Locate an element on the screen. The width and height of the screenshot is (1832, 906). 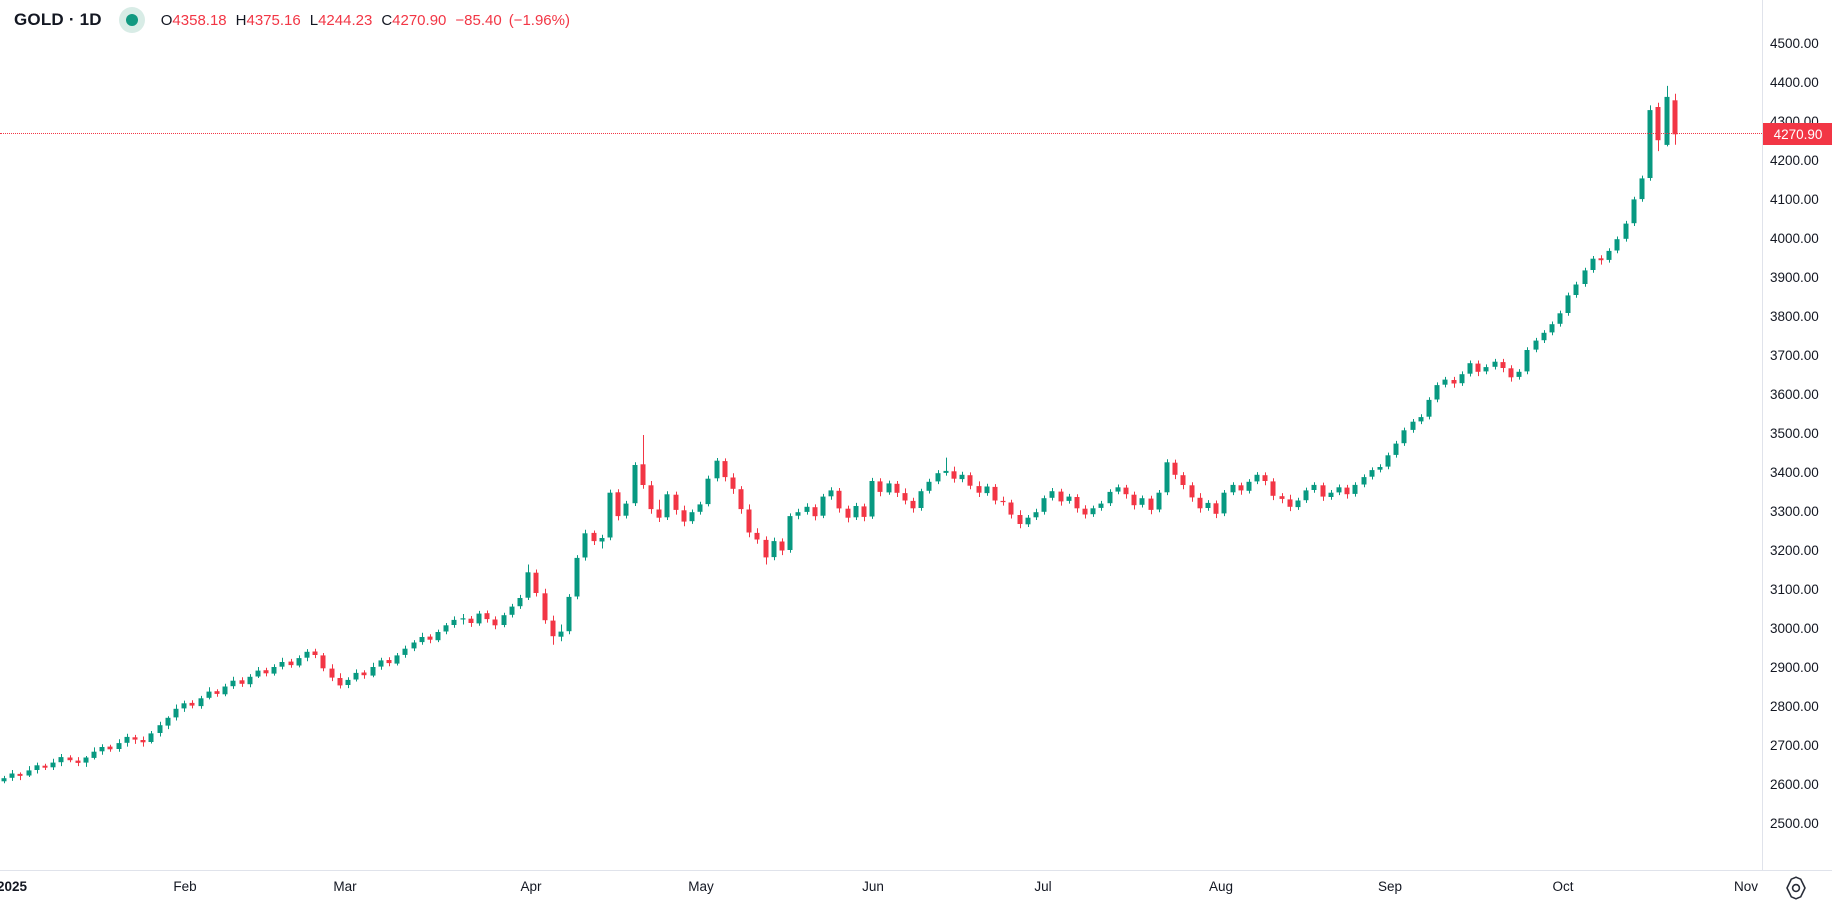
time-tick-label: Sep is located at coordinates (1390, 886).